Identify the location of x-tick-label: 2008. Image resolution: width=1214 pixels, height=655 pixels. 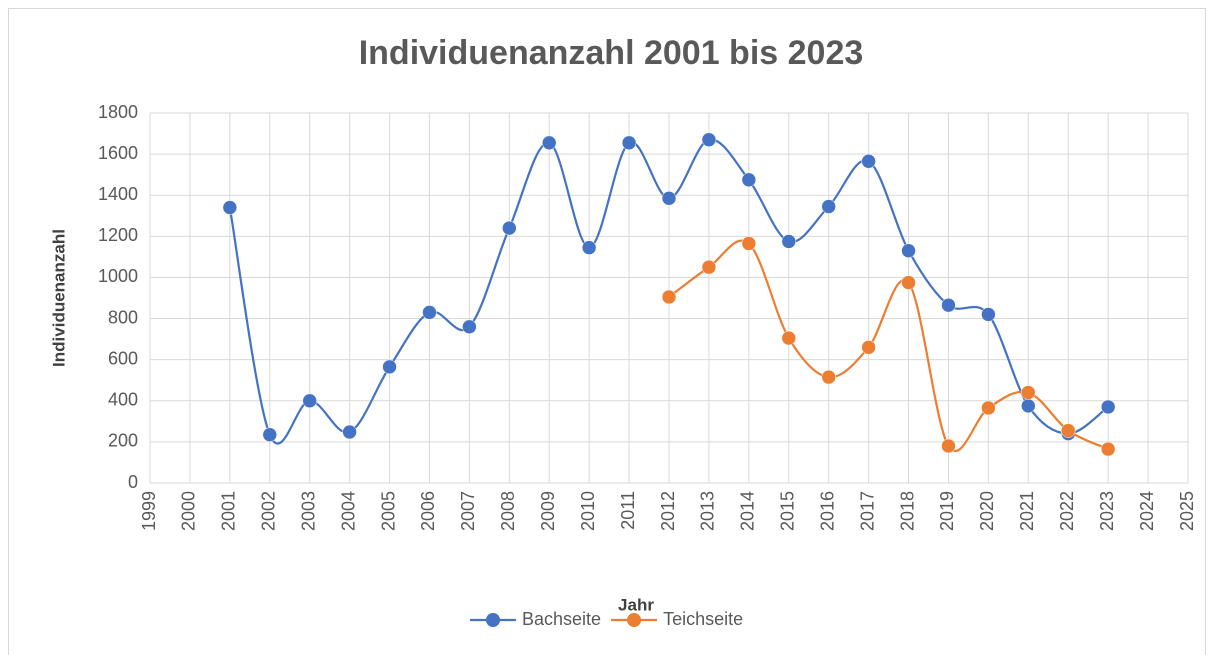
(508, 511).